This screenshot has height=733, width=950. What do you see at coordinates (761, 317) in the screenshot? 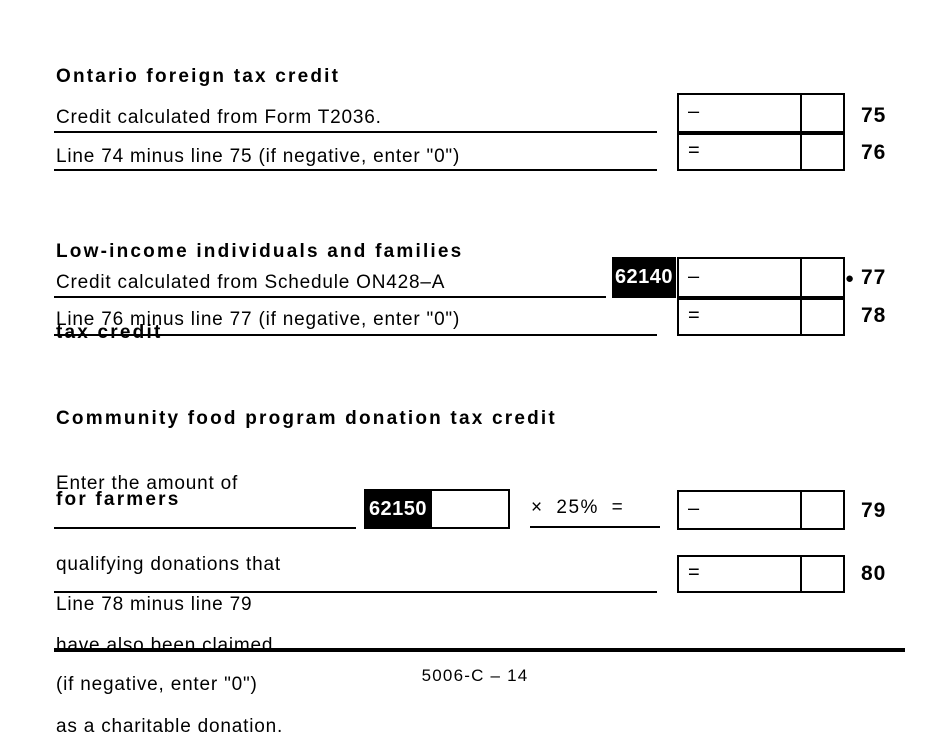
I see `line-78-amount-box: =` at bounding box center [761, 317].